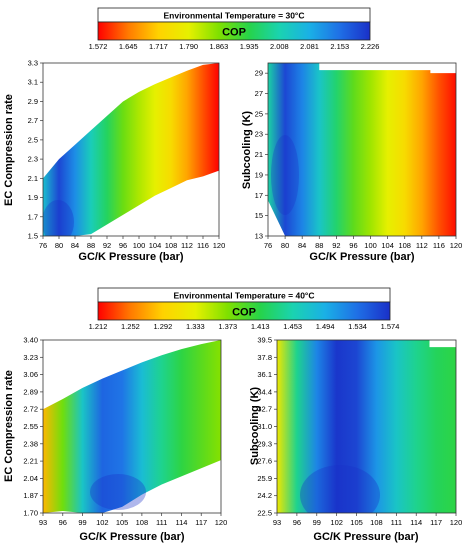 The height and width of the screenshot is (550, 470). What do you see at coordinates (279, 46) in the screenshot?
I see `colorbar-tick-label: 2.008` at bounding box center [279, 46].